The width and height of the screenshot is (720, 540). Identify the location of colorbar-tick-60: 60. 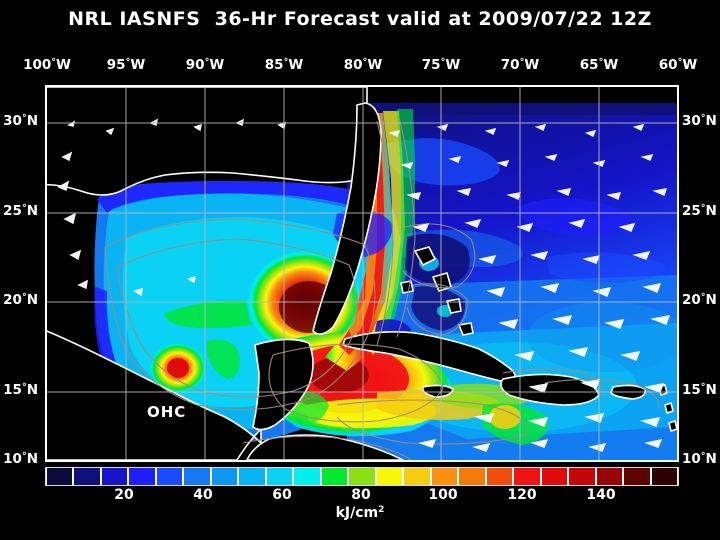
(282, 495).